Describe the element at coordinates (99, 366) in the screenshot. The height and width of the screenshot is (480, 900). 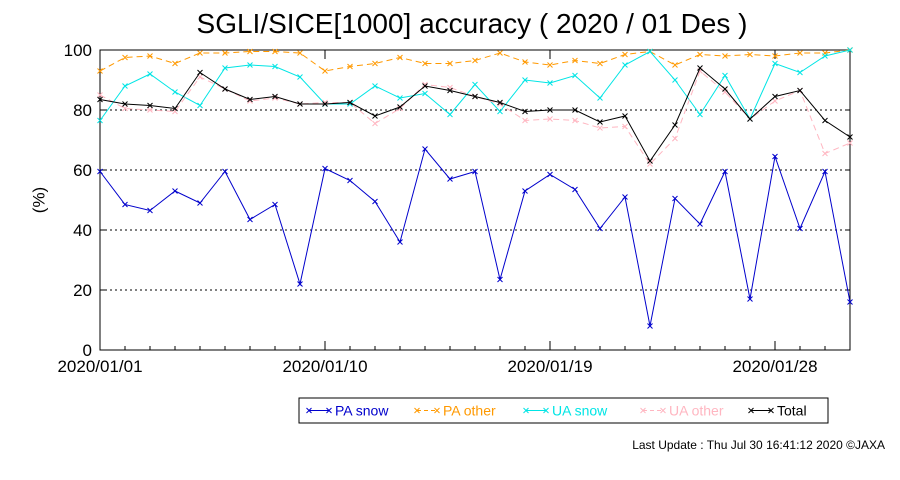
I see `x-tick-label: 2020/01/01` at that location.